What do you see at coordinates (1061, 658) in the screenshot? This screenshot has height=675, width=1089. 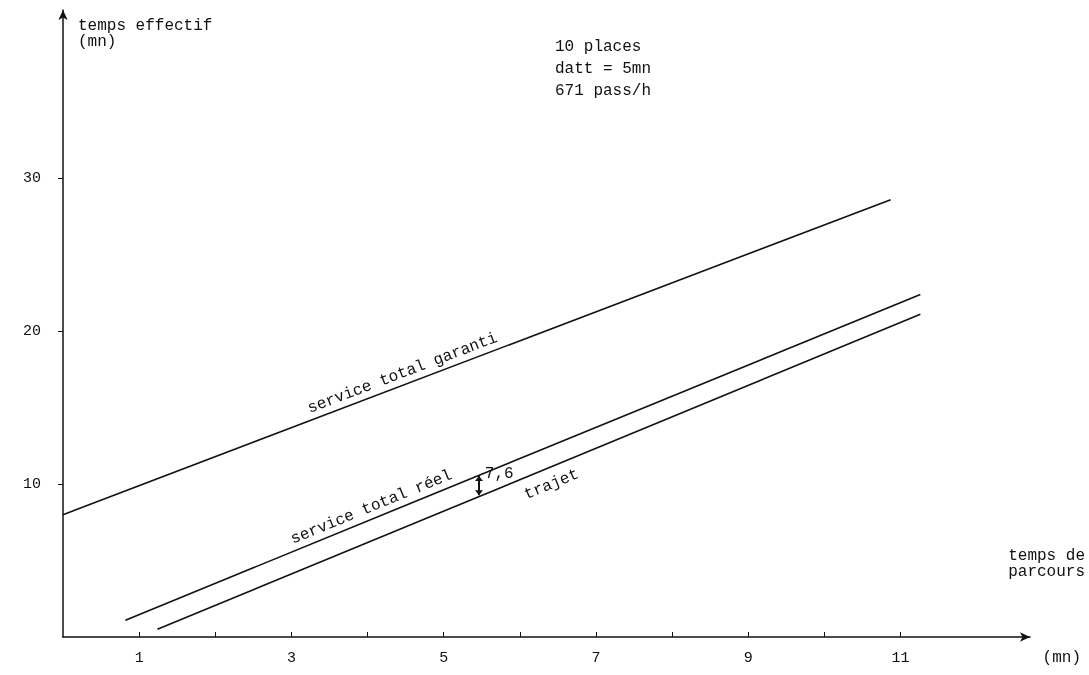 I see `text: (mn)` at bounding box center [1061, 658].